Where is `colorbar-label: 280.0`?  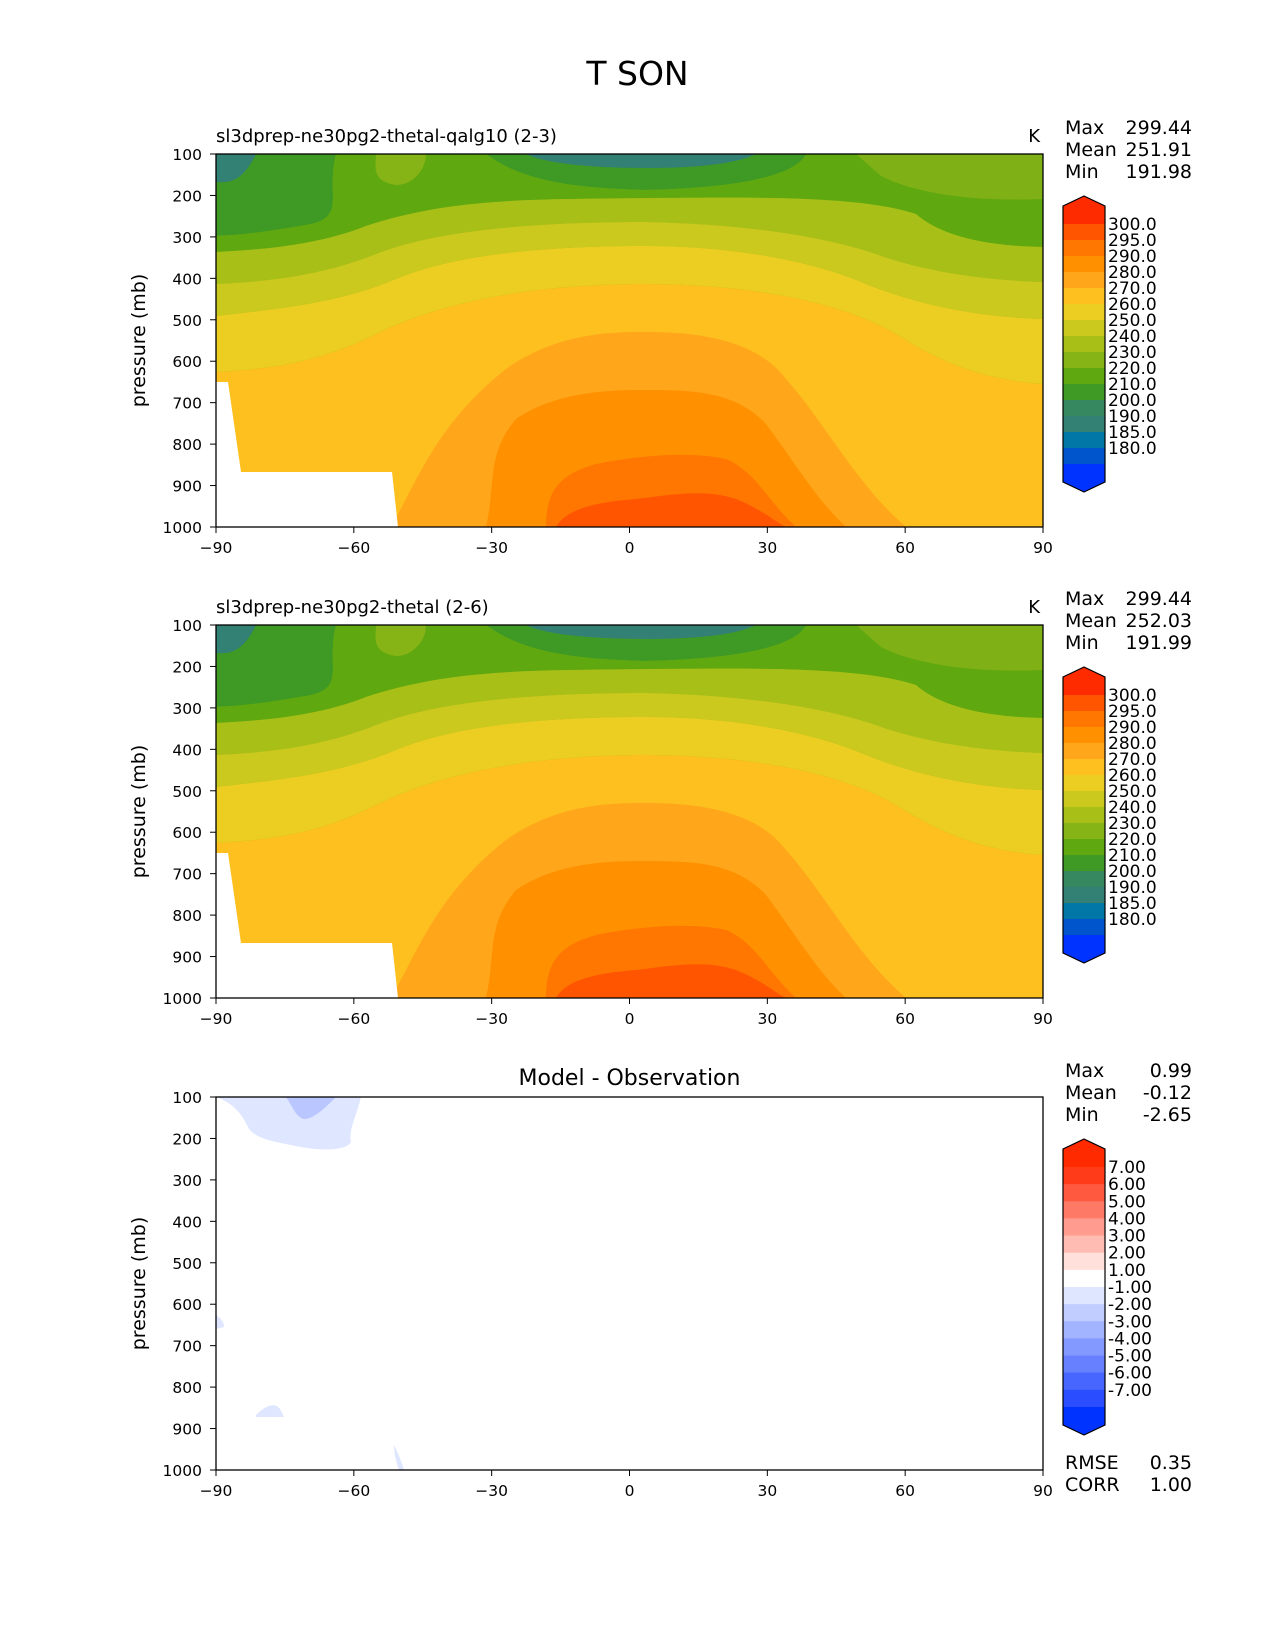 colorbar-label: 280.0 is located at coordinates (1132, 744).